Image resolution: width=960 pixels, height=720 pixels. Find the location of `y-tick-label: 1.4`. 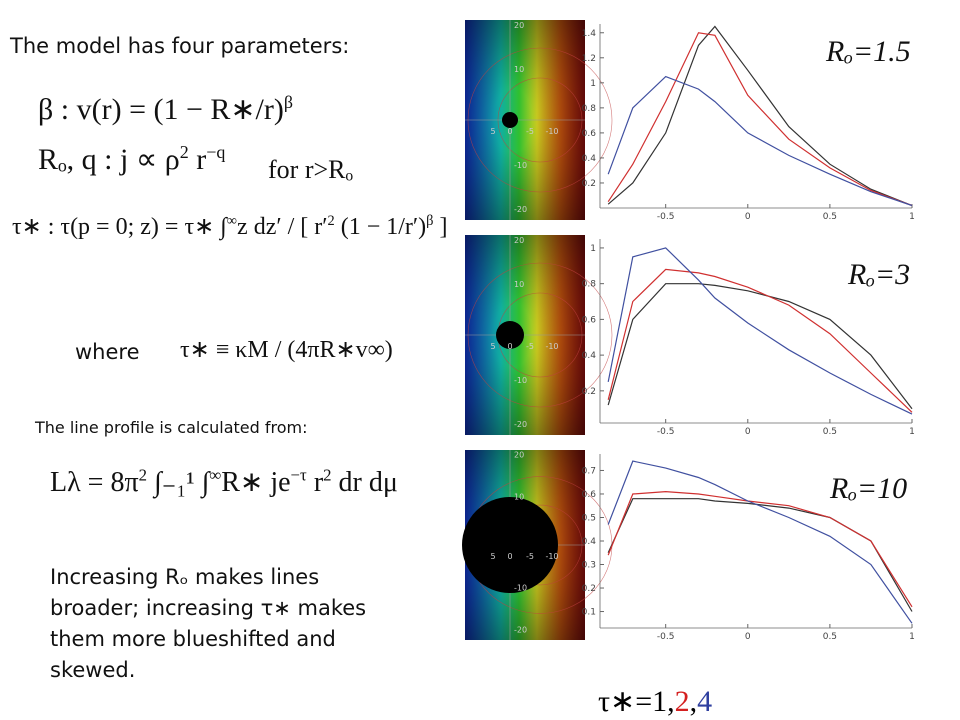

y-tick-label: 1.4 is located at coordinates (589, 34).